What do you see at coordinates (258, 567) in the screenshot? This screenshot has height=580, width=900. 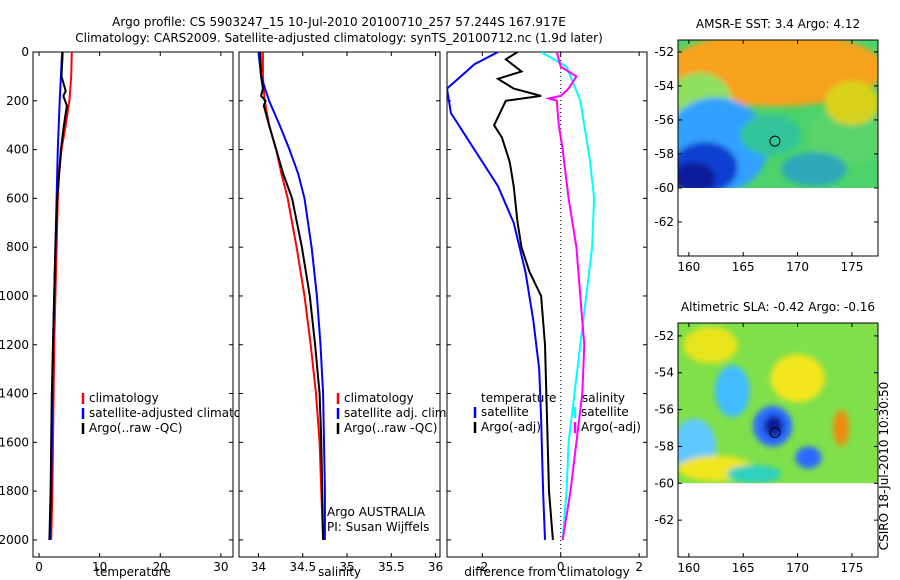 I see `x-tick-label: 34` at bounding box center [258, 567].